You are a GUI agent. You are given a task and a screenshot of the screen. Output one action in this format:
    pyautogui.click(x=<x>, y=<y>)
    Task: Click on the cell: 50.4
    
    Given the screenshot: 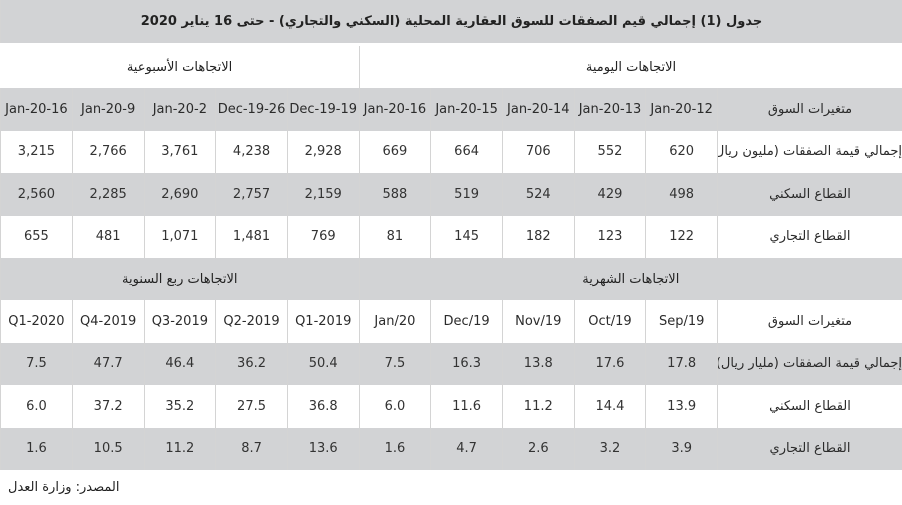 What is the action you would take?
    pyautogui.click(x=323, y=363)
    